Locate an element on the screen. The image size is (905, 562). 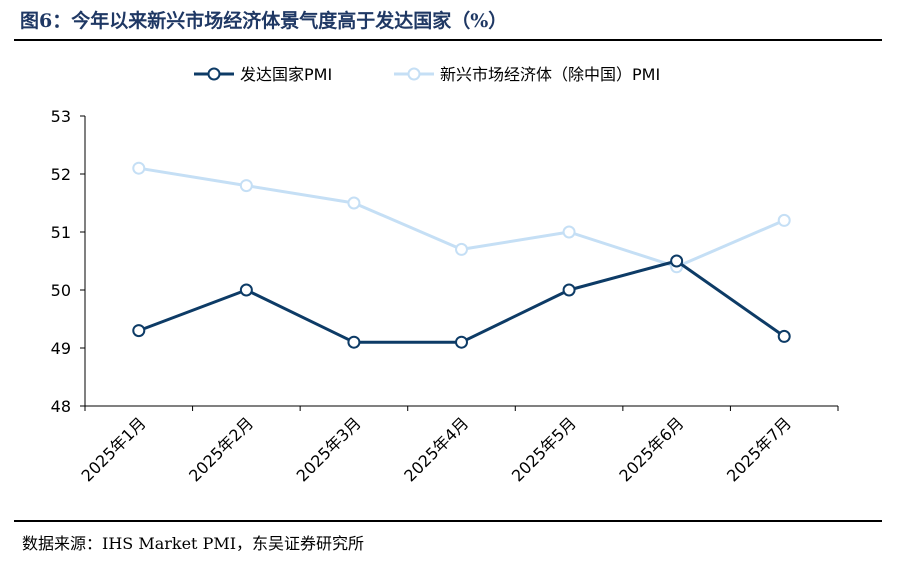
figure-title: 图6：今年以来新兴市场经济体景气度高于发达国家（%） is located at coordinates (264, 21).